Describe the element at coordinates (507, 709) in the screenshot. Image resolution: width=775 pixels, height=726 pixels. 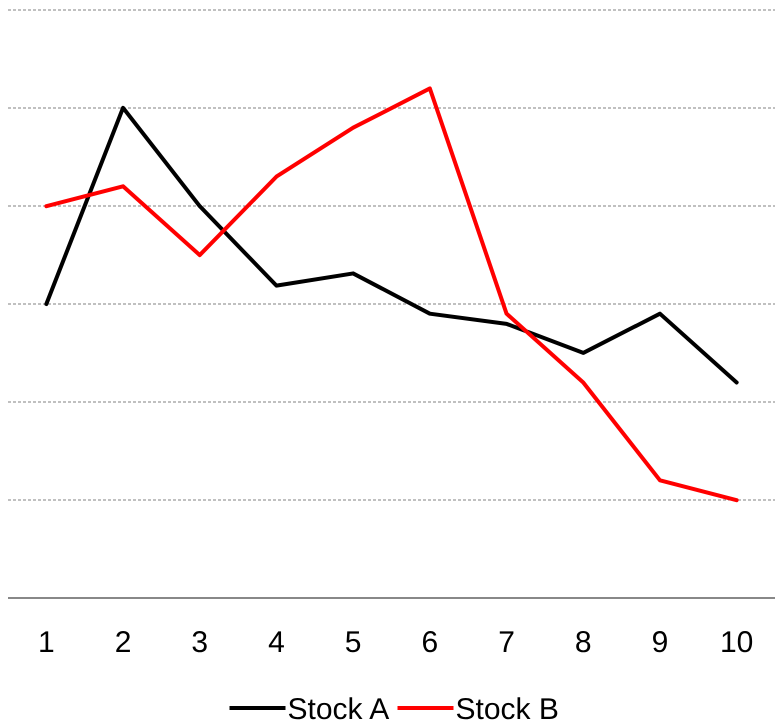
I see `legend-label: Stock B` at that location.